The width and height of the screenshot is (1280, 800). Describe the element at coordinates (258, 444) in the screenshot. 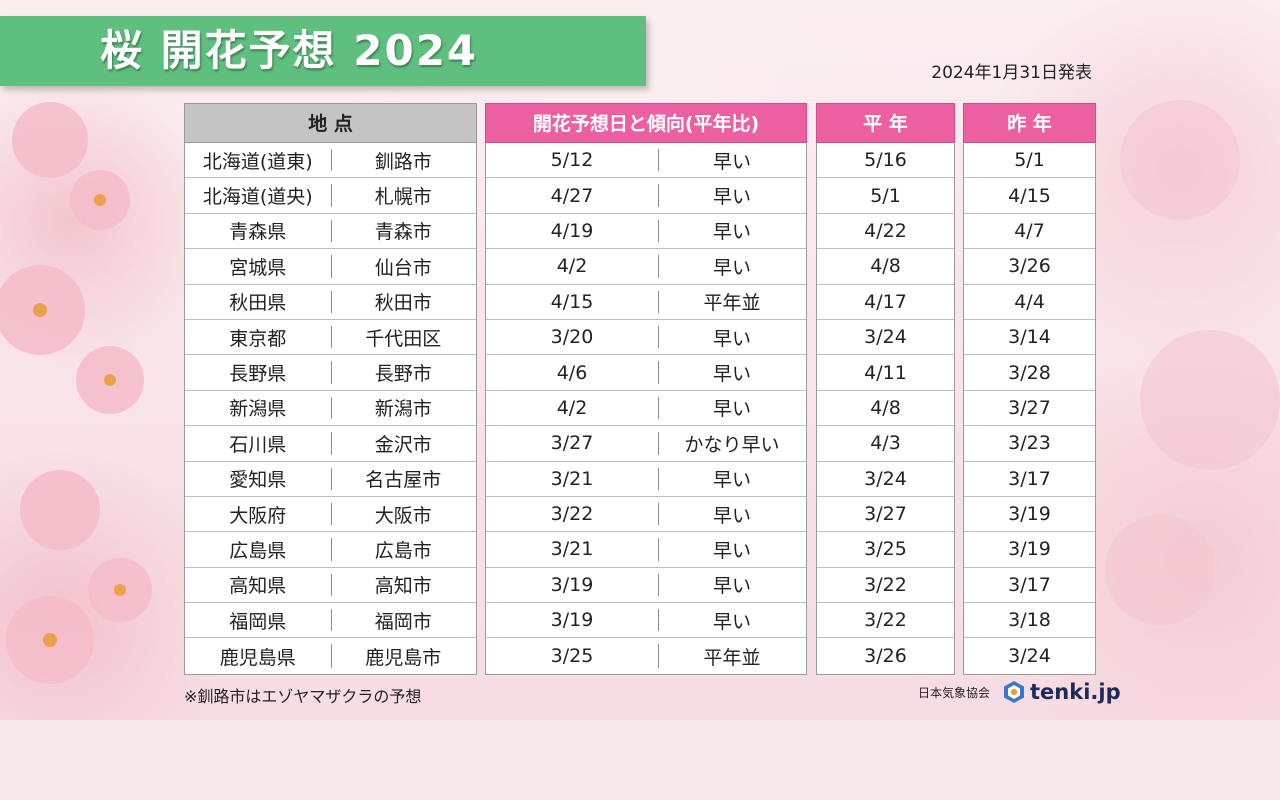

I see `region-cell: 石川県` at that location.